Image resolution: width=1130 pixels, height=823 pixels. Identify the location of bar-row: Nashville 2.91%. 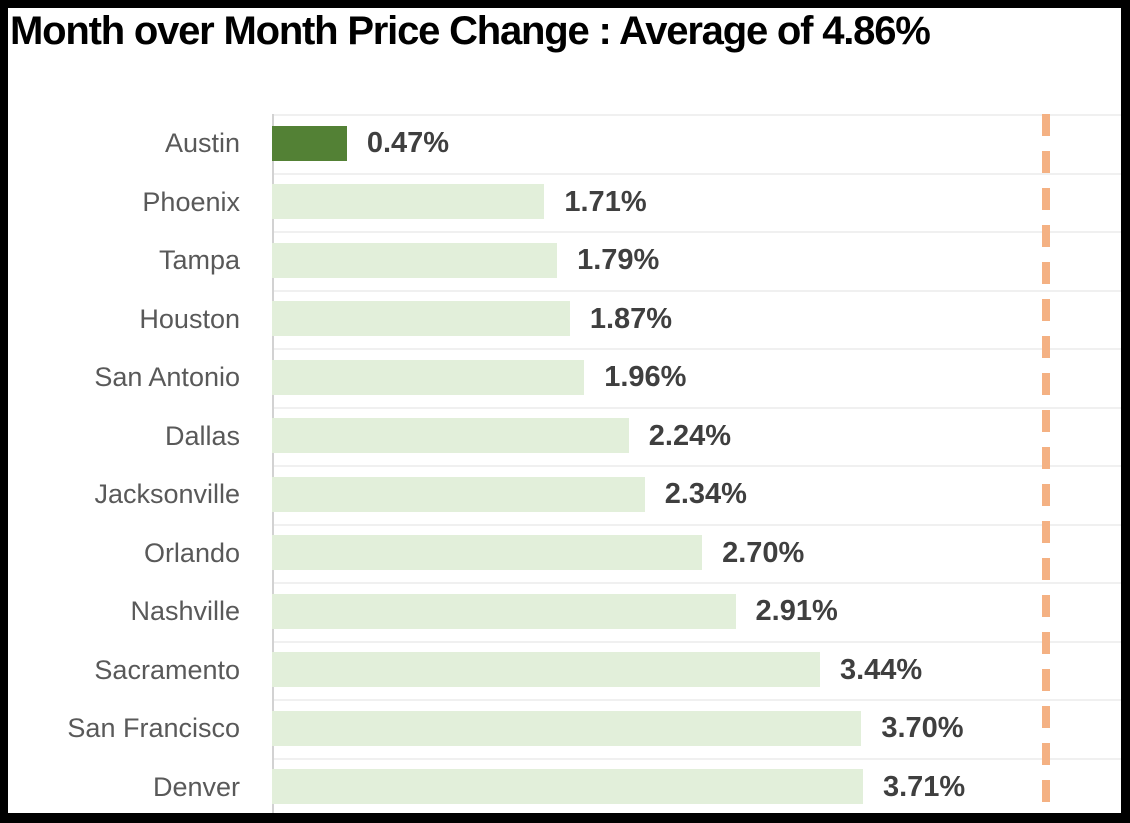
(564, 611).